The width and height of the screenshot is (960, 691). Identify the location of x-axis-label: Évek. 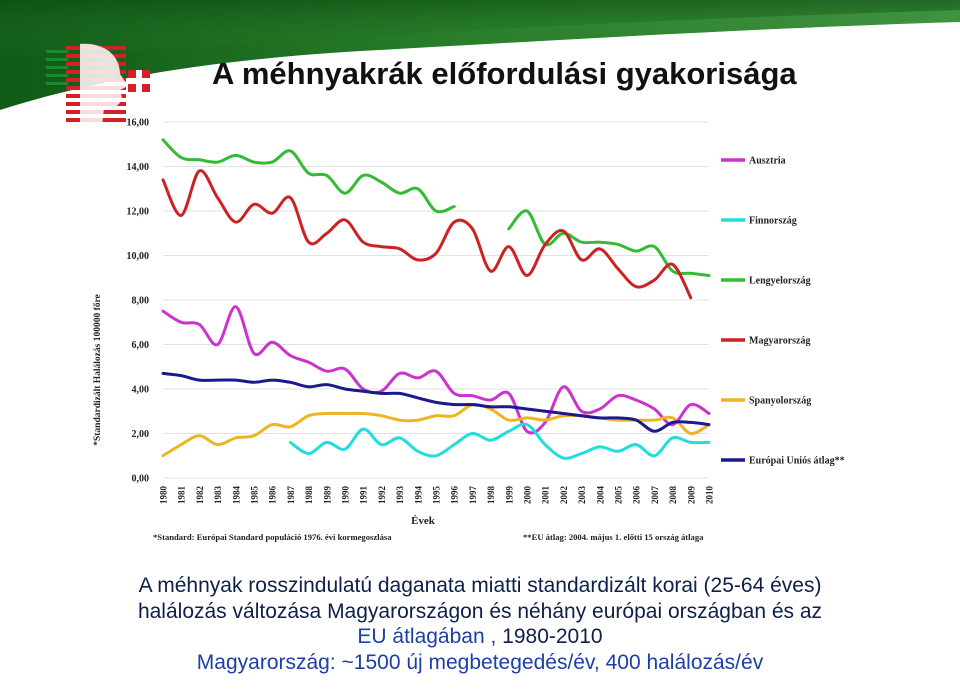
(423, 521).